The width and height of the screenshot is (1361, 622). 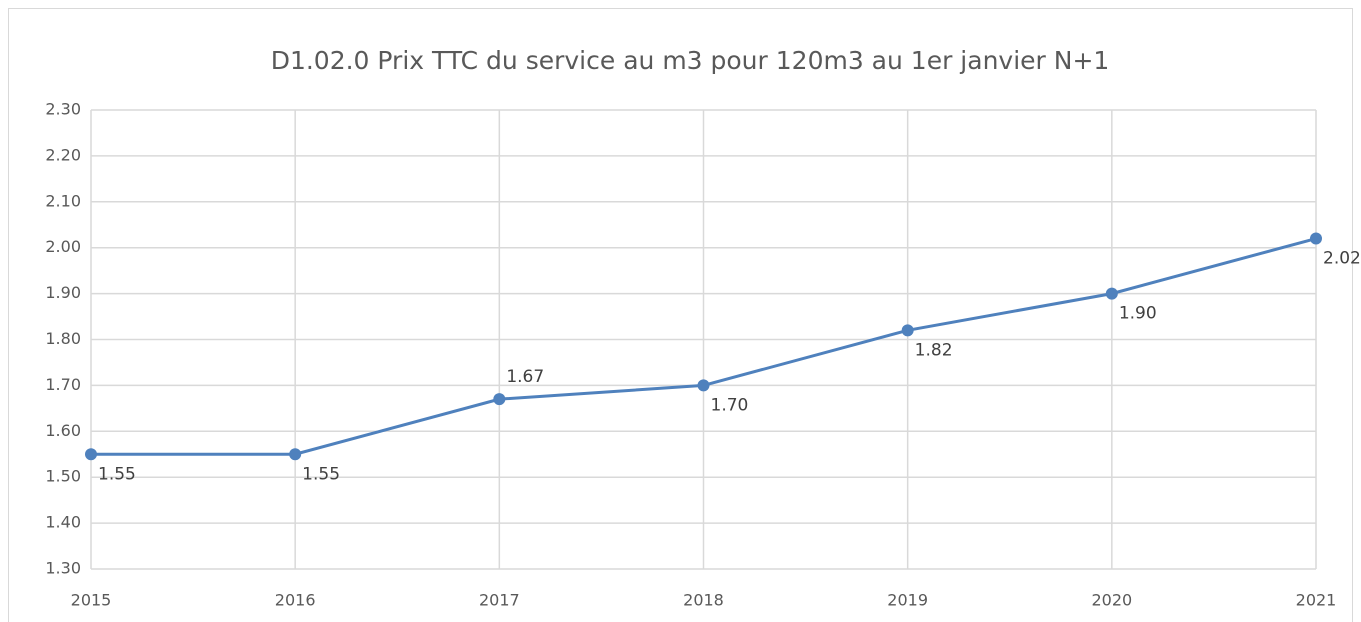 I want to click on y-tick-label: 1.60, so click(x=63, y=430).